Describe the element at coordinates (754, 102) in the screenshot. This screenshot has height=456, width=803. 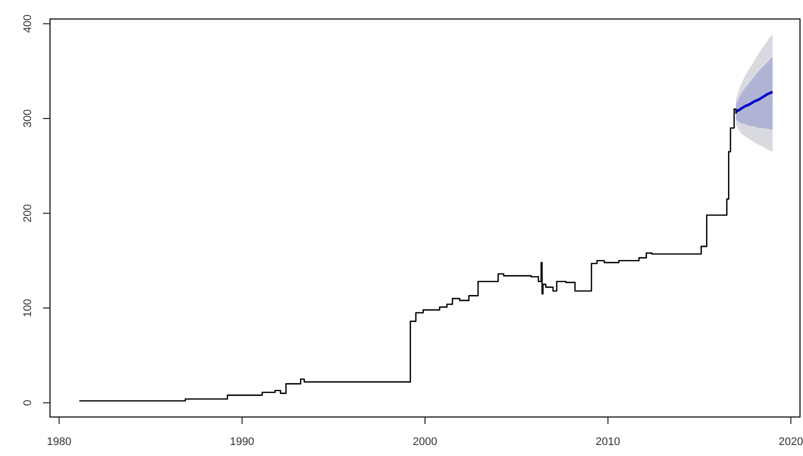
I see `line-series` at that location.